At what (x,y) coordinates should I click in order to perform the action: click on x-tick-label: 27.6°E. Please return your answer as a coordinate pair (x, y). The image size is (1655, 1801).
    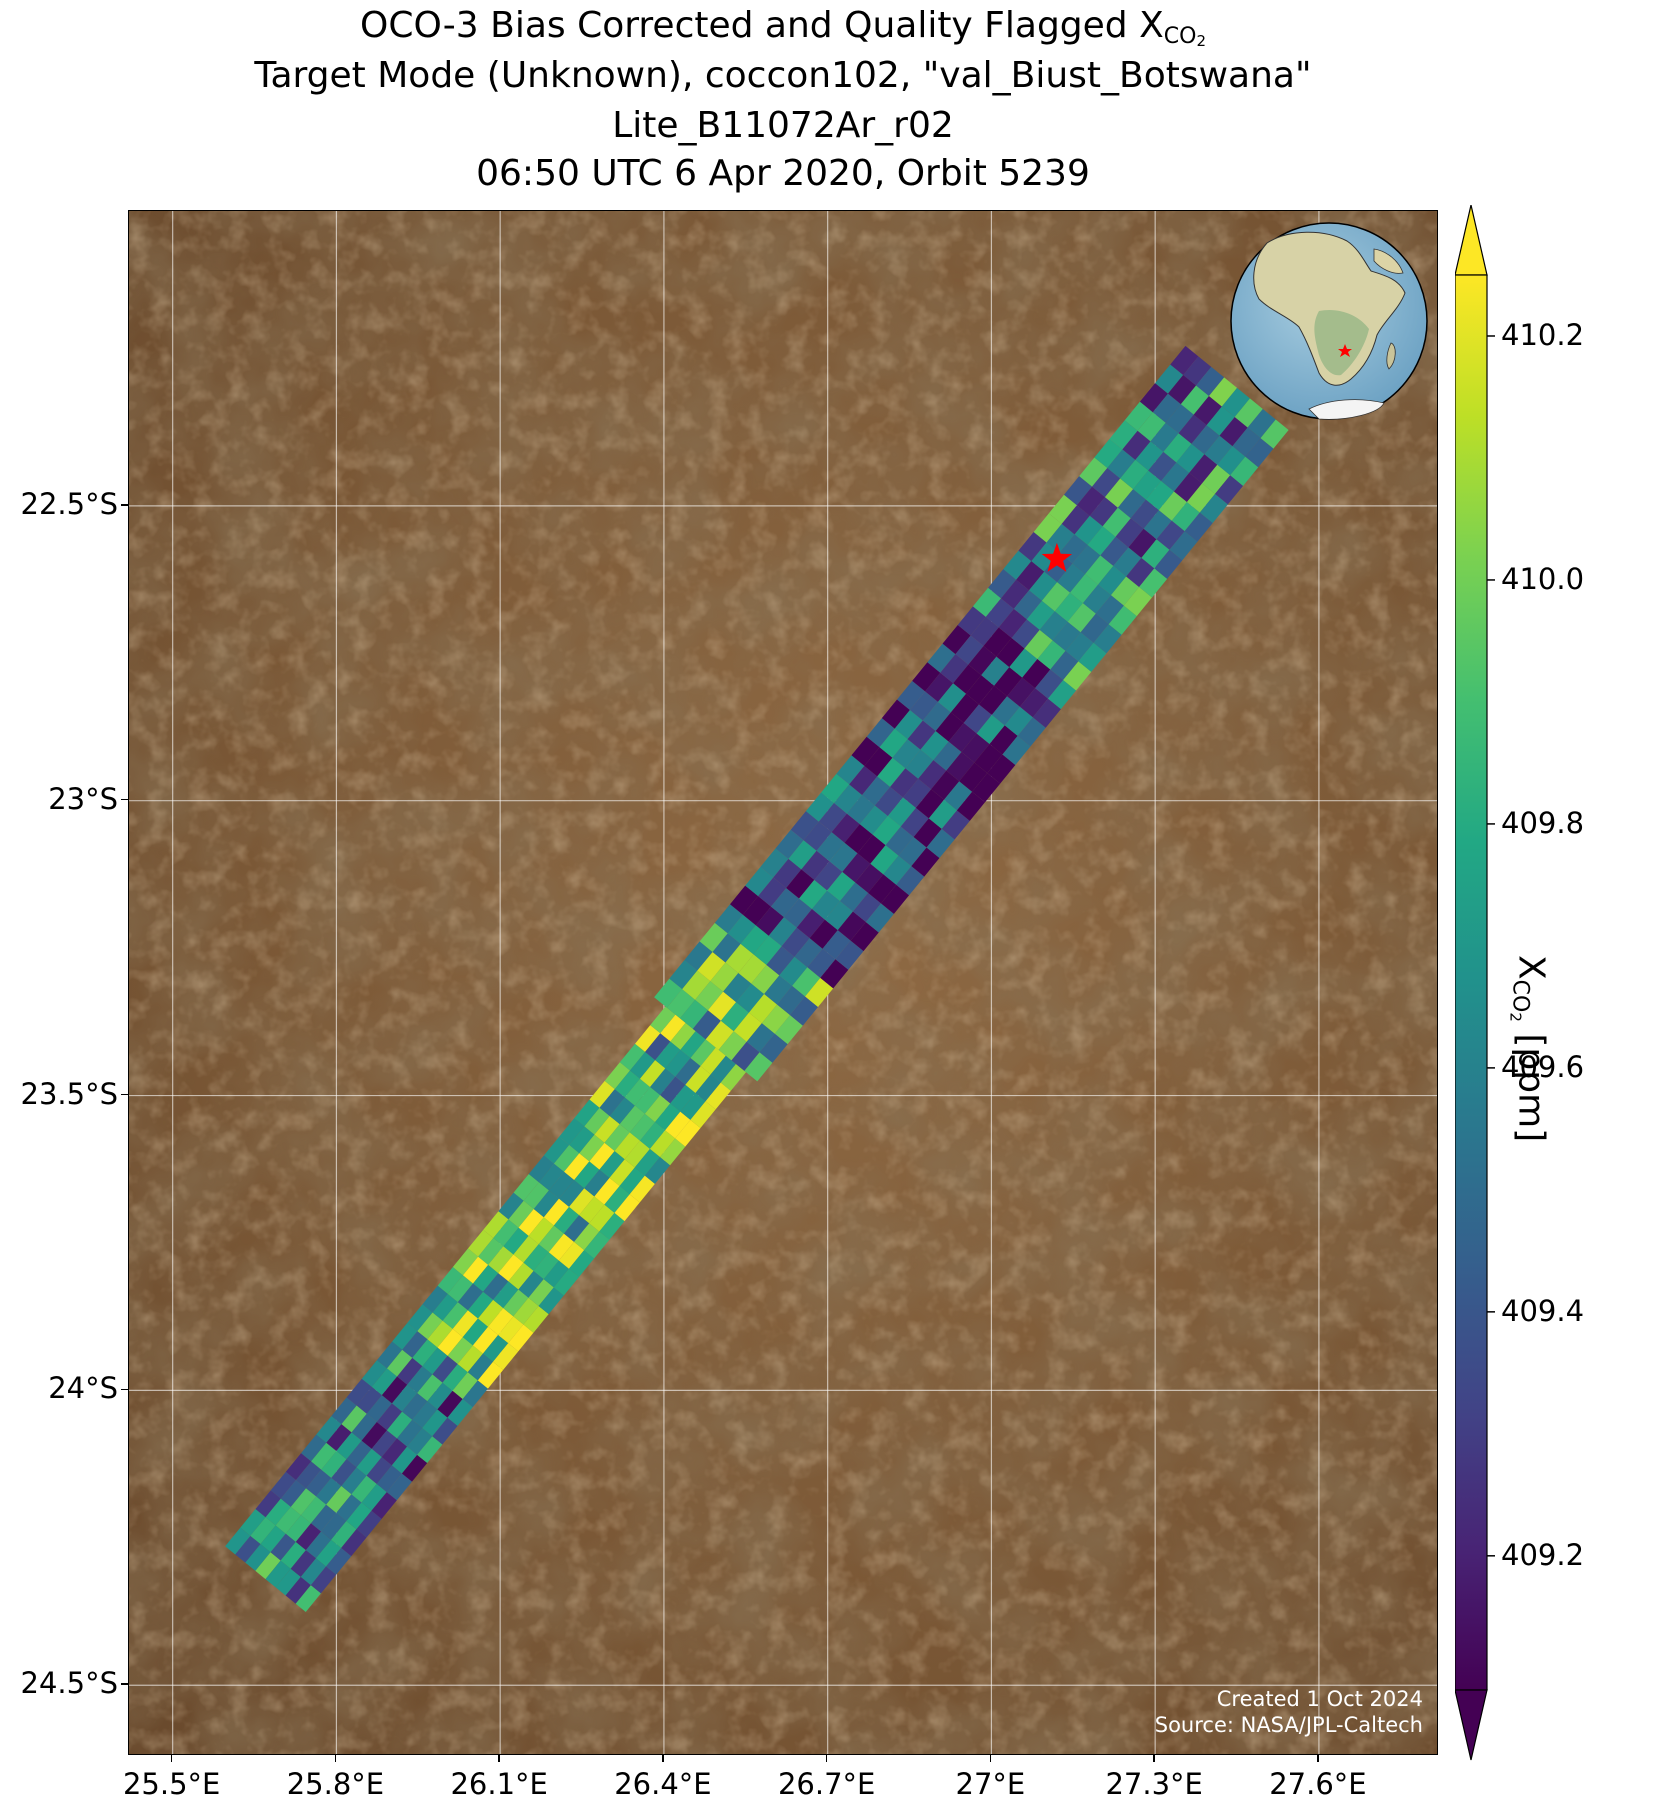
    Looking at the image, I should click on (1318, 1784).